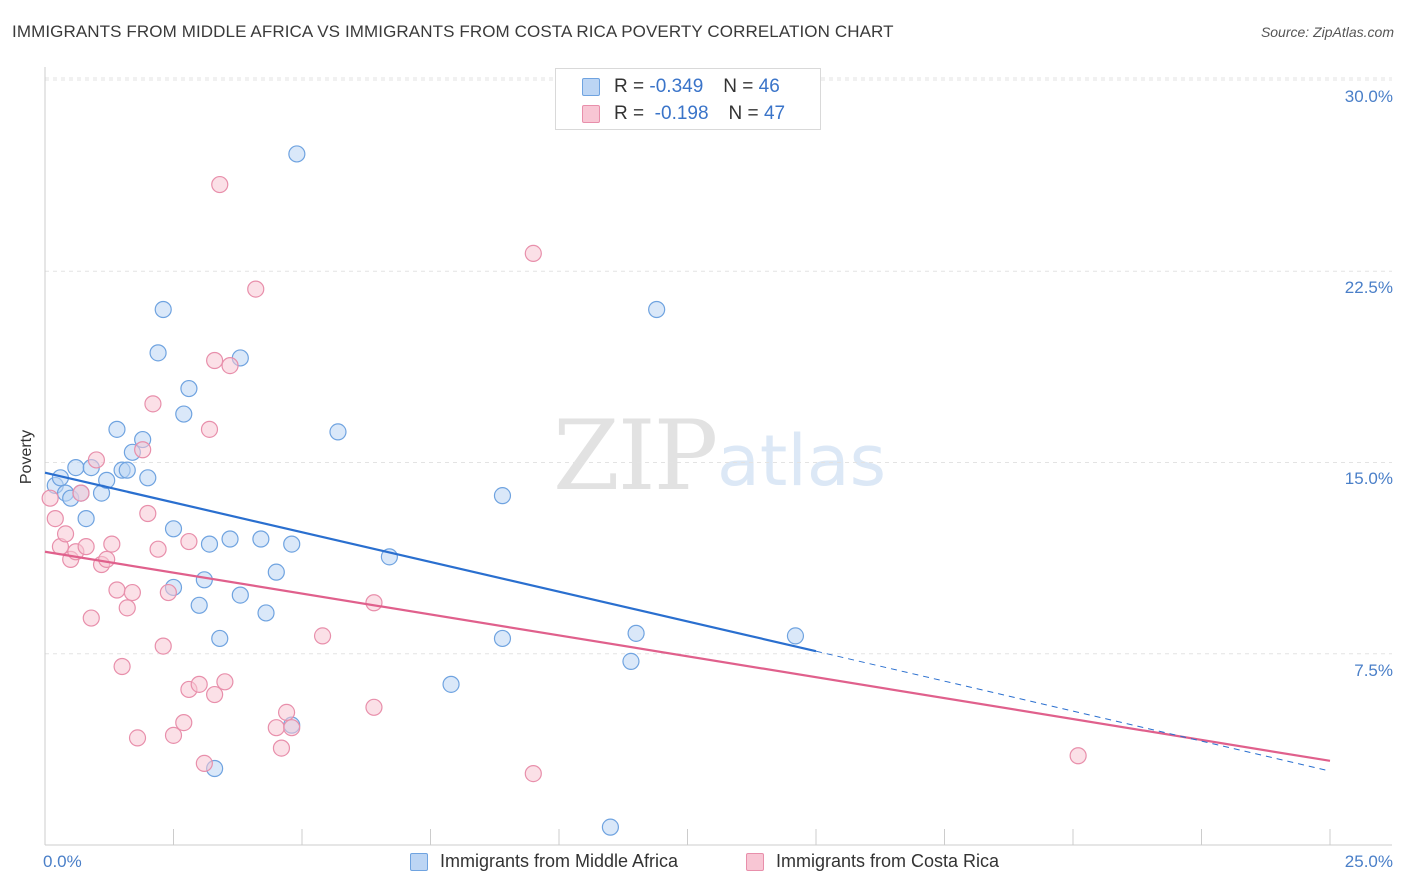 This screenshot has width=1406, height=892. I want to click on y-tick-label: 30.0%, so click(1368, 96).